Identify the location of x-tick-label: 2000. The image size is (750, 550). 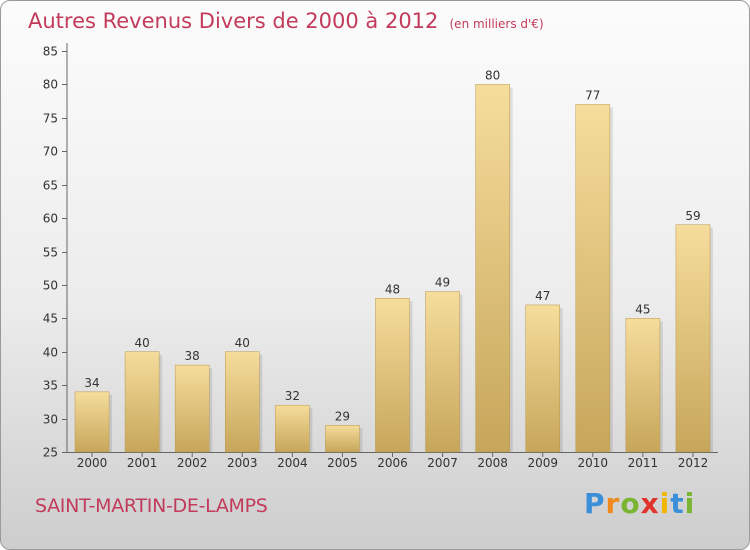
(92, 463).